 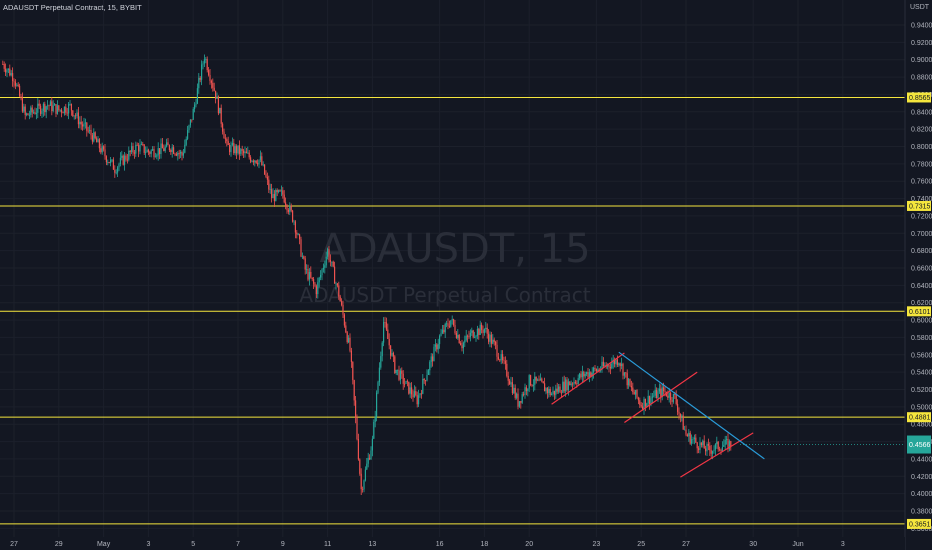 What do you see at coordinates (452, 543) in the screenshot?
I see `time-axis` at bounding box center [452, 543].